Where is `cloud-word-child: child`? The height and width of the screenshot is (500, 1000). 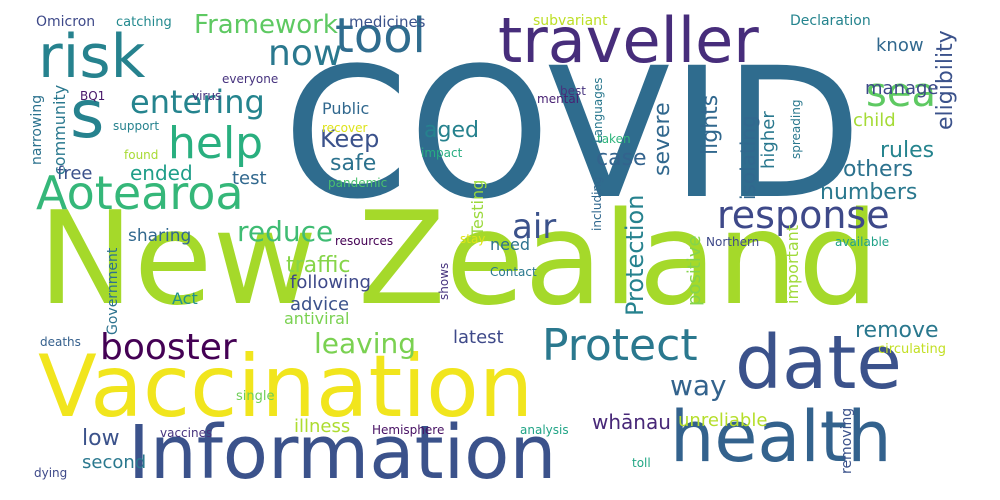
cloud-word-child: child is located at coordinates (874, 120).